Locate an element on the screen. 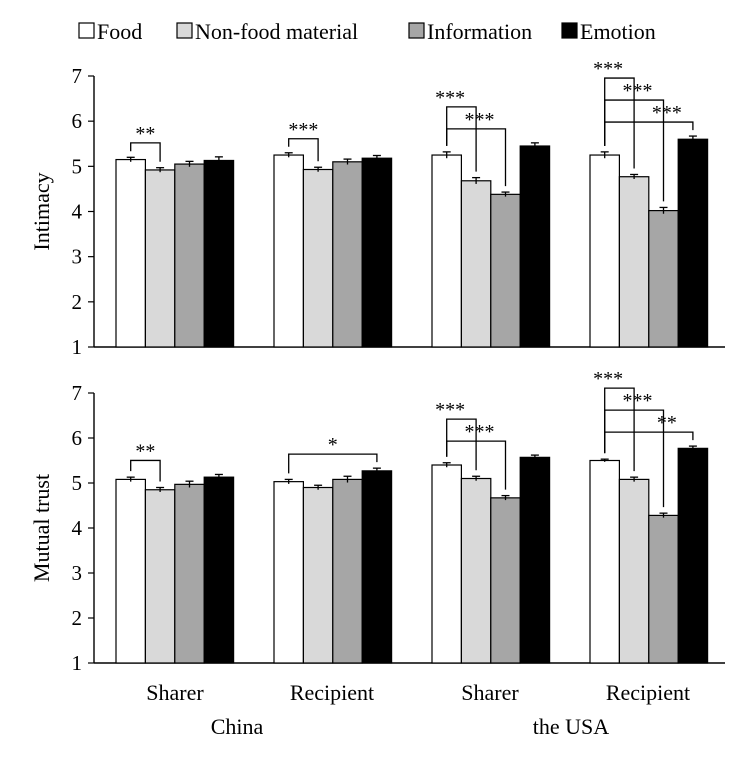  significance-label-intimacy-usa-sharer-3: *** is located at coordinates (480, 120).